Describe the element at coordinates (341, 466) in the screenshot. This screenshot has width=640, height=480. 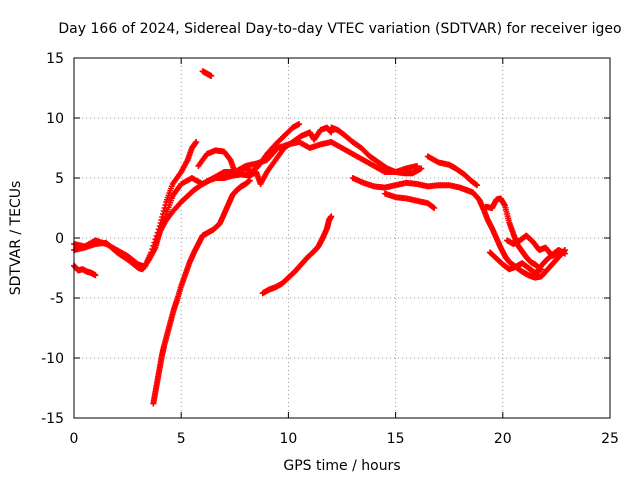
I see `x-axis-label: GPS time / hours` at that location.